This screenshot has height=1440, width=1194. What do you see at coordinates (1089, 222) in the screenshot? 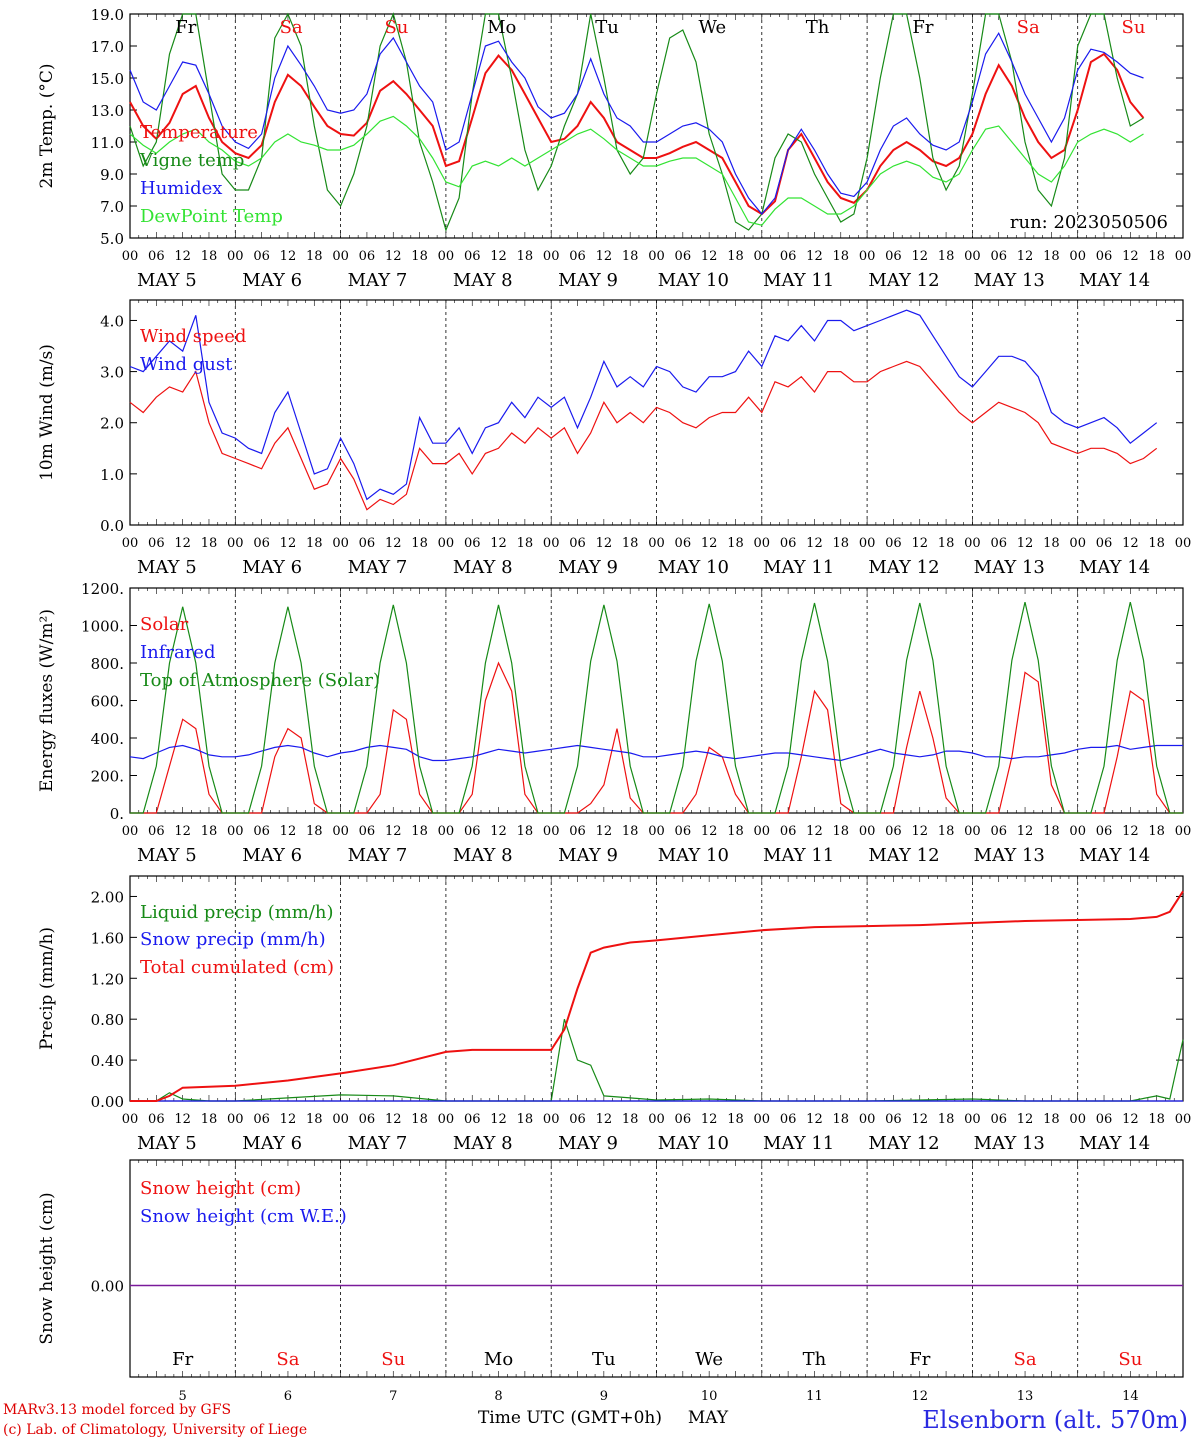
I see `run-label: run: 2023050506` at bounding box center [1089, 222].